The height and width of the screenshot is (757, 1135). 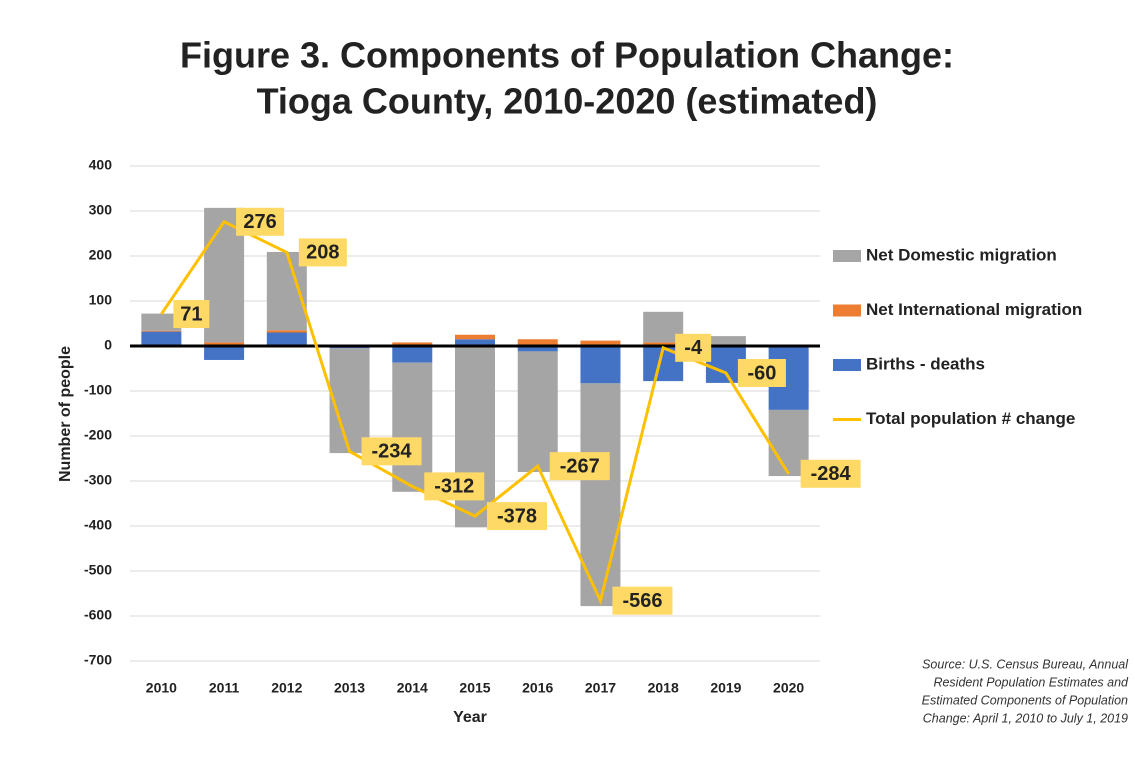 I want to click on y-tick-label: -200, so click(x=98, y=435).